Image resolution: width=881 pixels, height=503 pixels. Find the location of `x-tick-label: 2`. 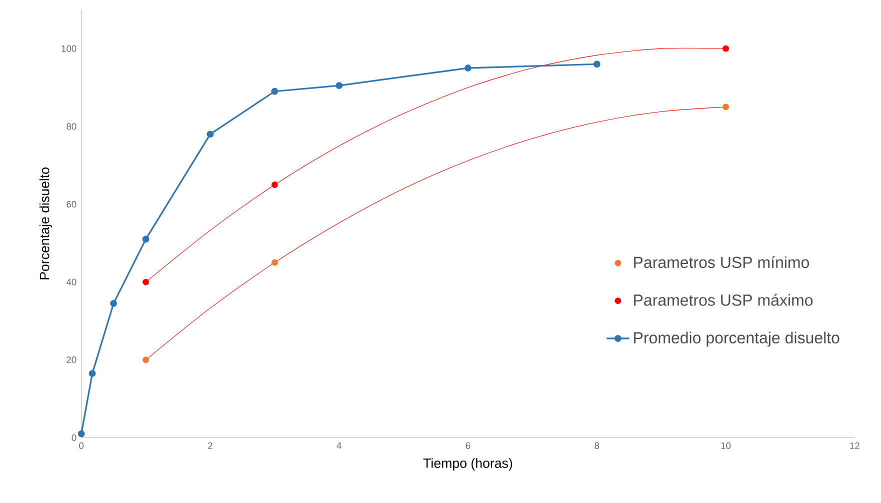

x-tick-label: 2 is located at coordinates (210, 445).